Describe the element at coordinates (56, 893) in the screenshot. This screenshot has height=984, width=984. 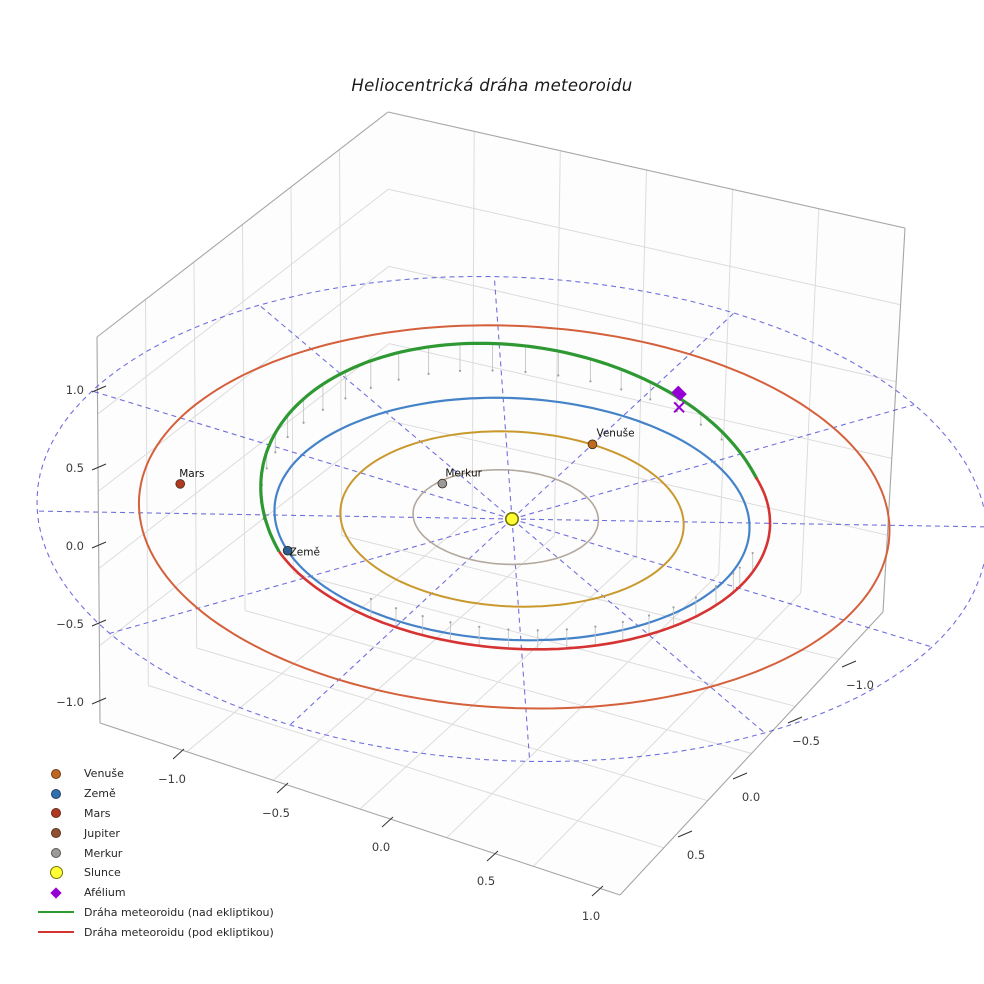
I see `legend-diamond-icon` at that location.